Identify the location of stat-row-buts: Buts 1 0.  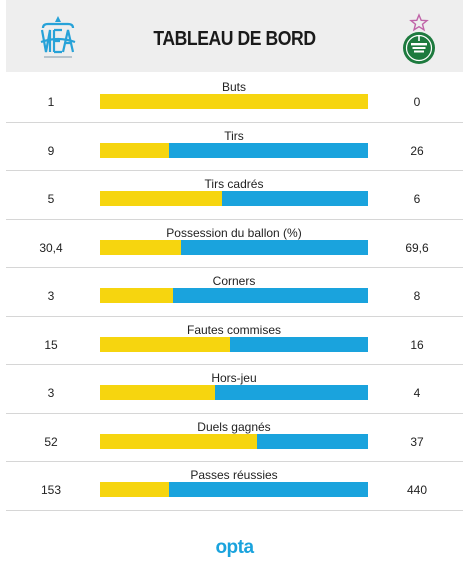
(234, 98).